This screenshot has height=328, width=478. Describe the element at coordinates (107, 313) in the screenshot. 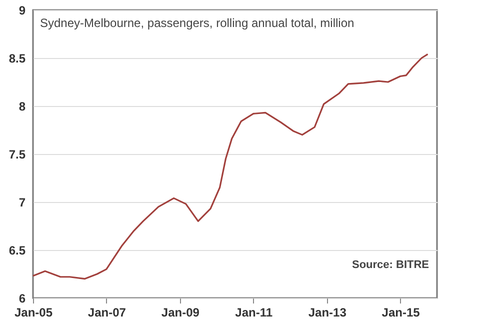

I see `x-tick-label: Jan-07` at that location.